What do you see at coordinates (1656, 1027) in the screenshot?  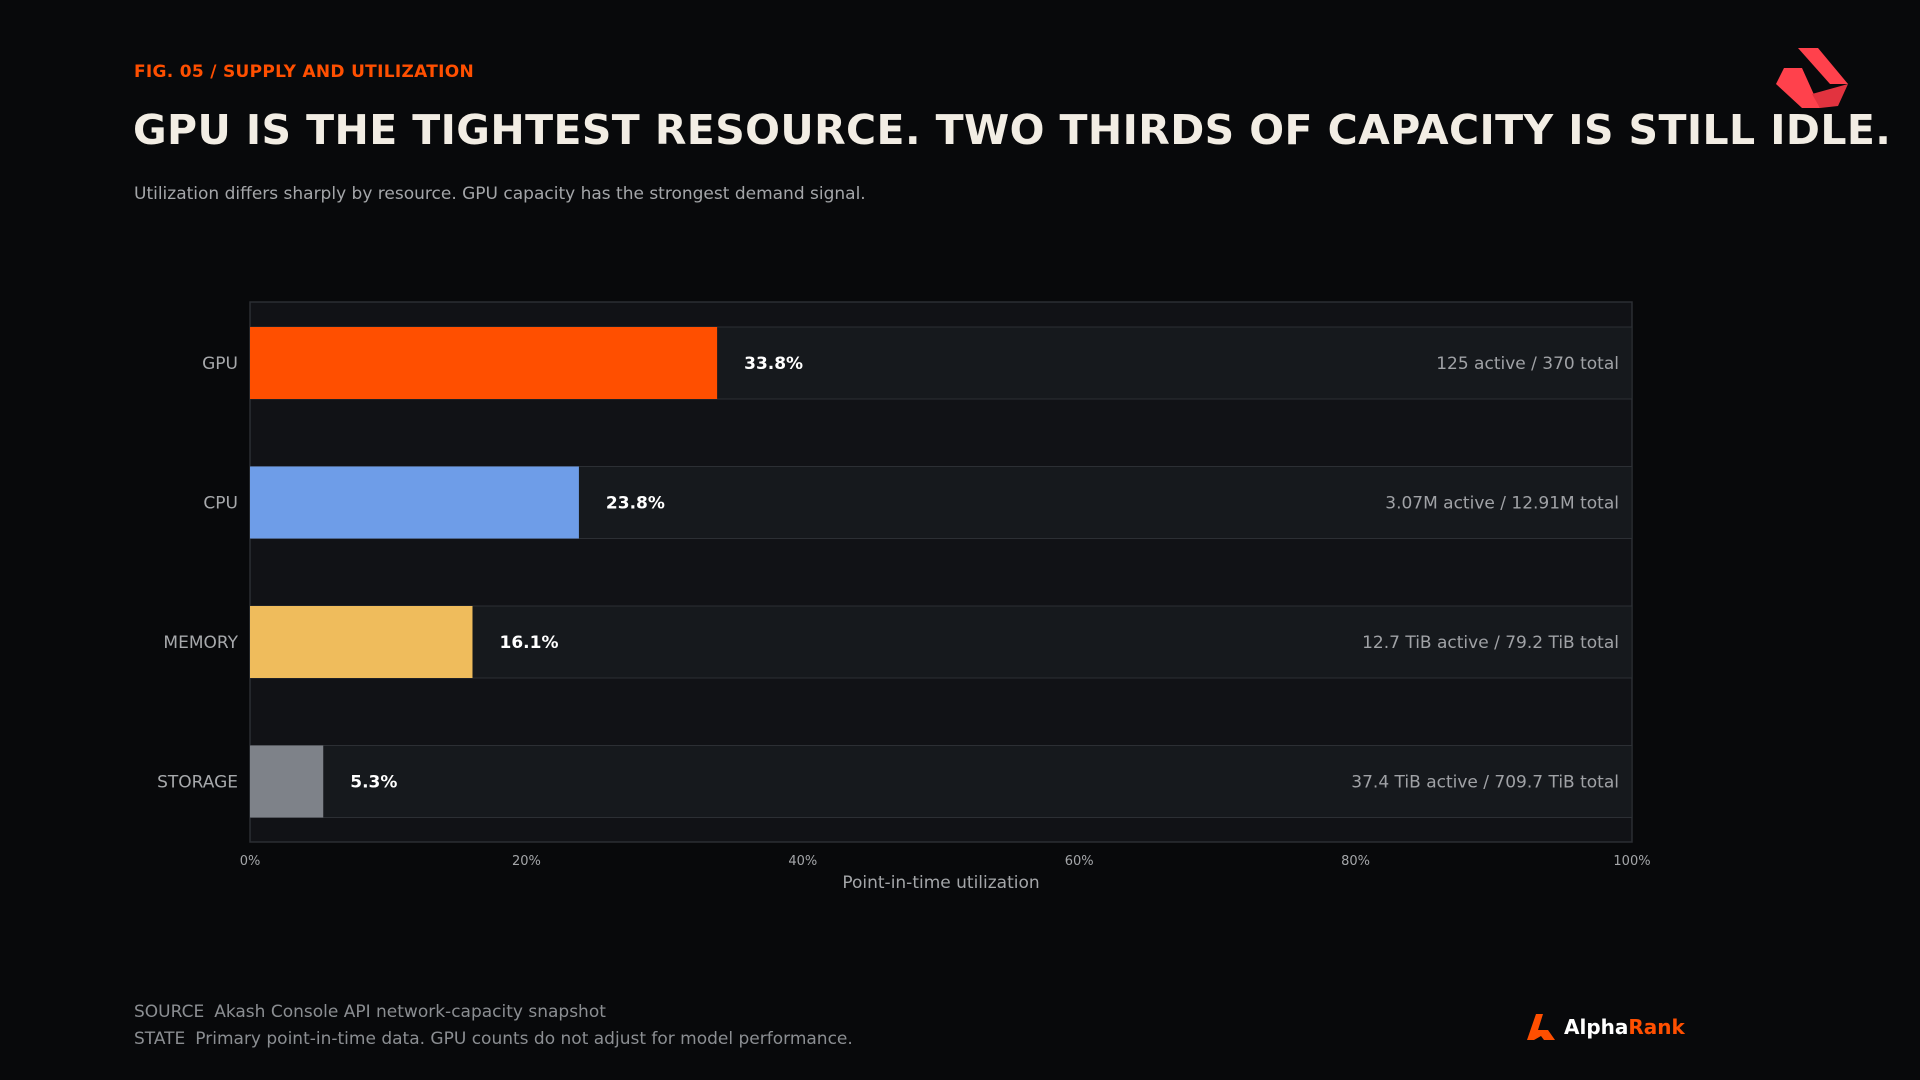 I see `brand-rank: Rank` at bounding box center [1656, 1027].